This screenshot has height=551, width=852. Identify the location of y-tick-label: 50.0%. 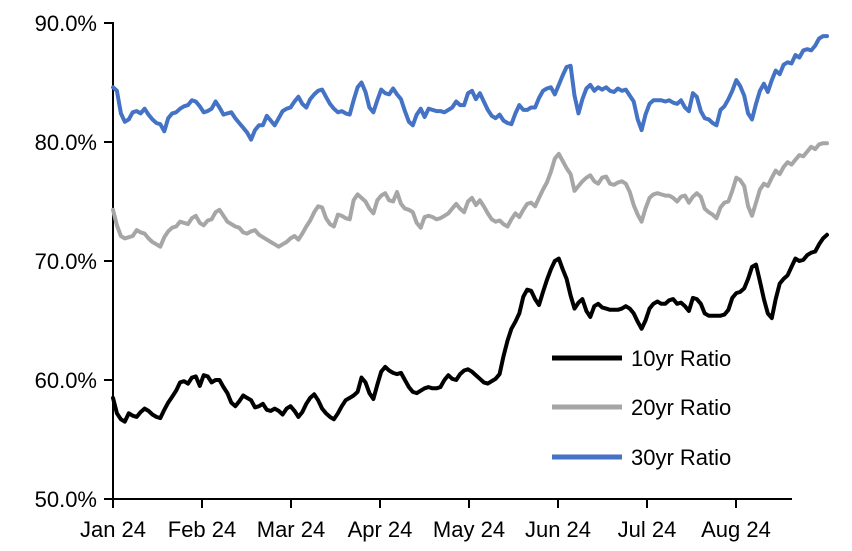
(66, 499).